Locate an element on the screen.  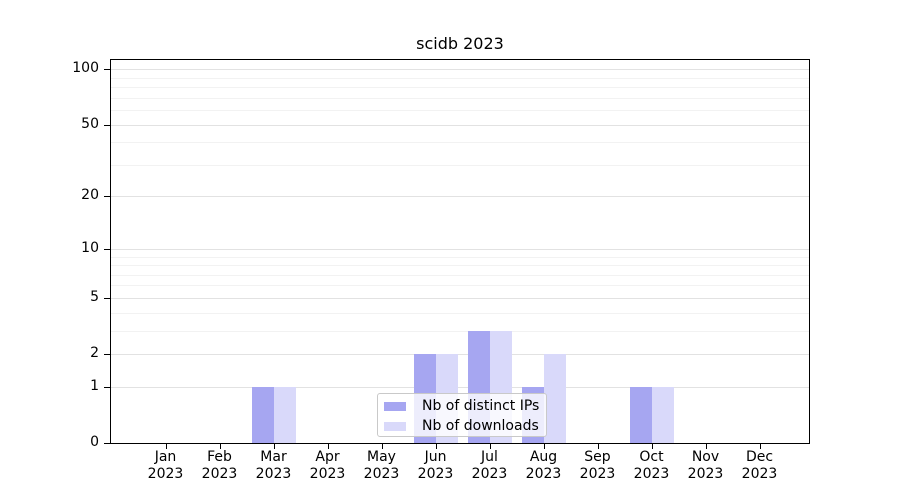
y-tick-label: 1 is located at coordinates (94, 385).